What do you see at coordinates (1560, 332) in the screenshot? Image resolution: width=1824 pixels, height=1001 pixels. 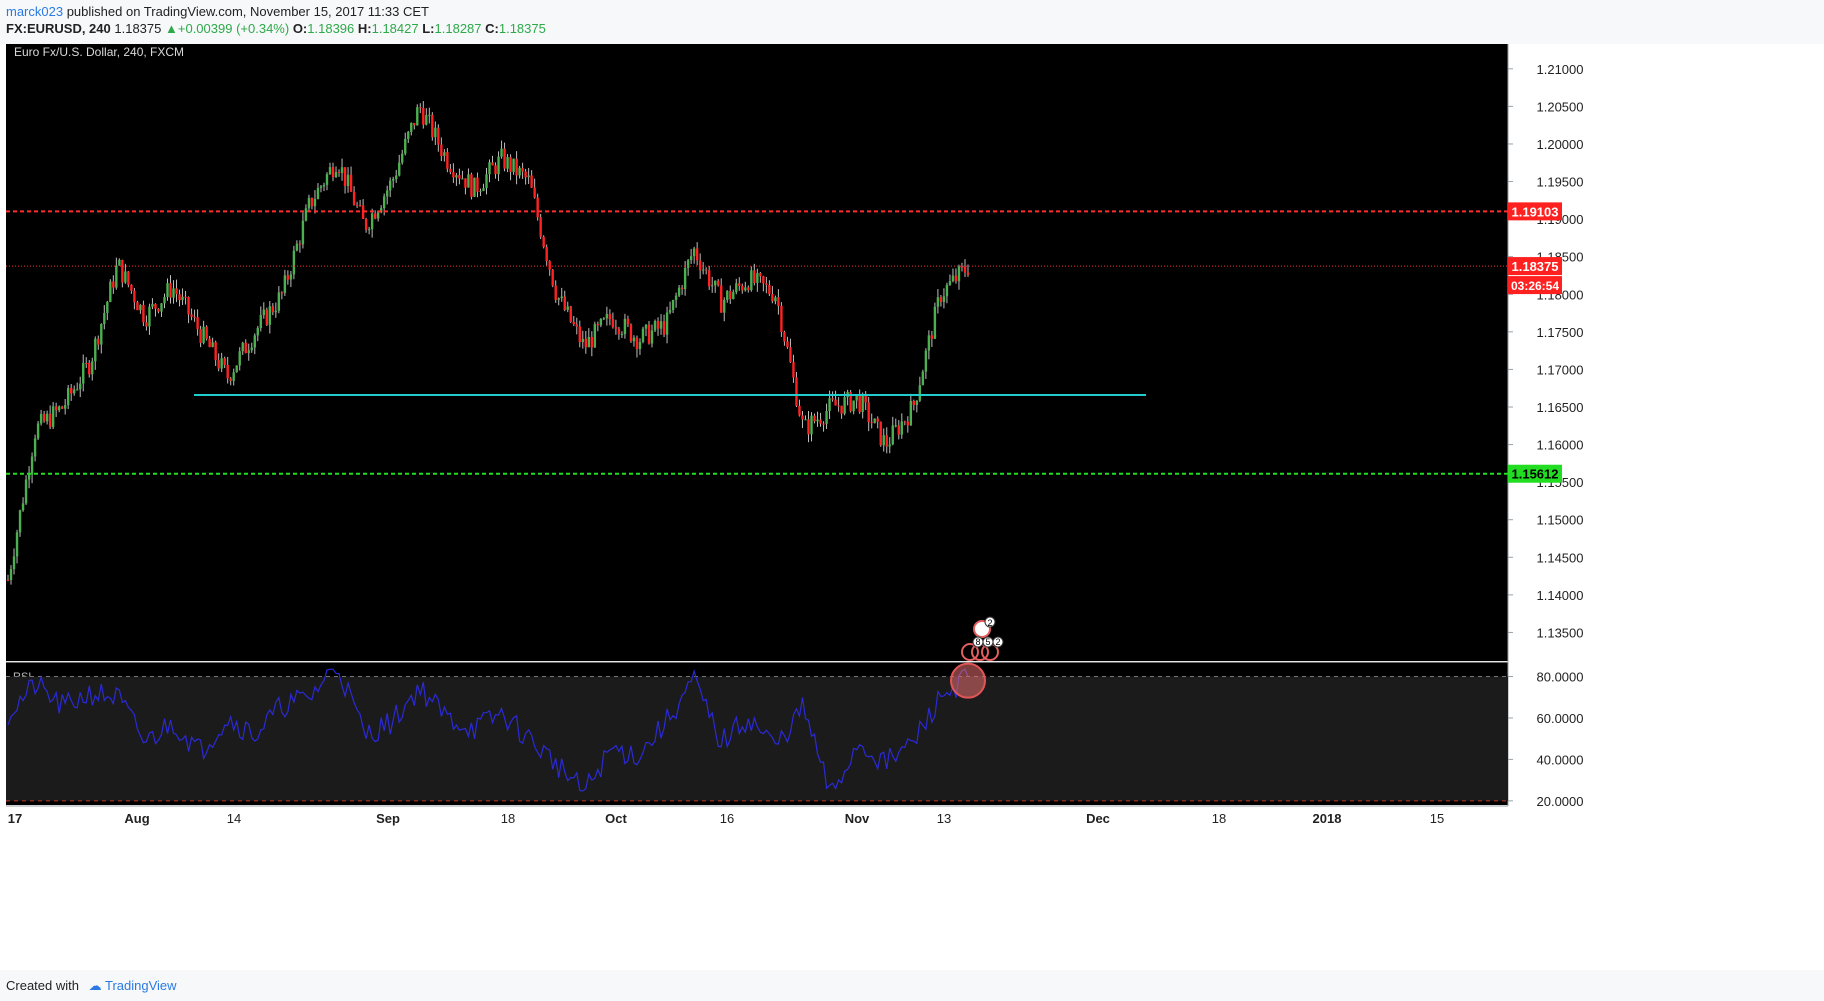 I see `price-tick-label: 1.17500` at bounding box center [1560, 332].